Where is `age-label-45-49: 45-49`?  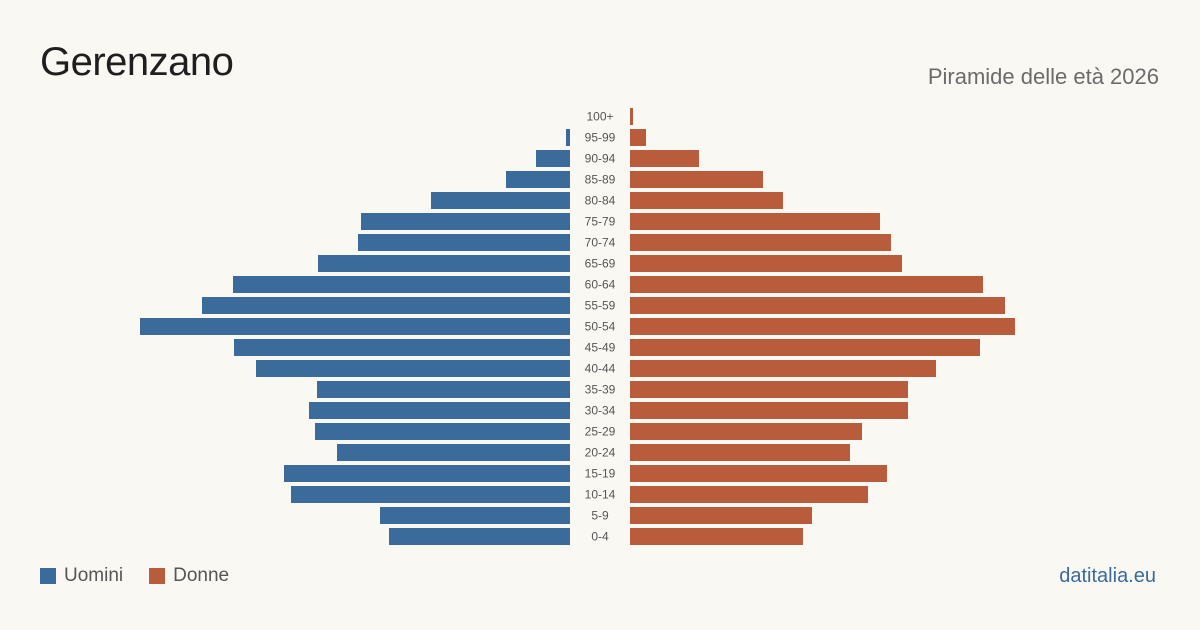
age-label-45-49: 45-49 is located at coordinates (600, 348).